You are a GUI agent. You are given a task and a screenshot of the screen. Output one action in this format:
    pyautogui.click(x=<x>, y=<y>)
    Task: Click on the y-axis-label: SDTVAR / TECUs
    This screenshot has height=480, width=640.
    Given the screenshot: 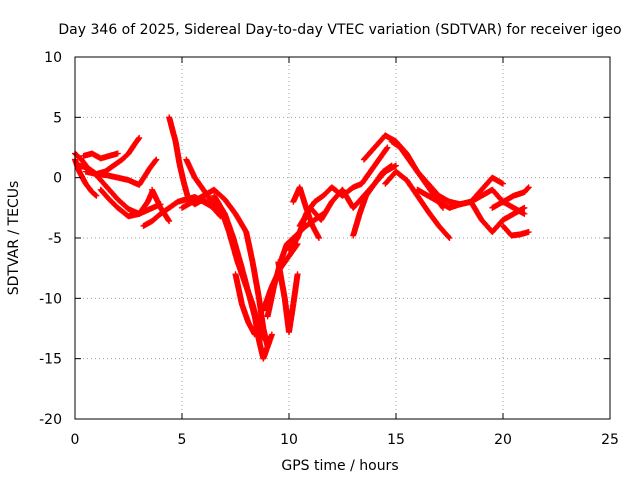 What is the action you would take?
    pyautogui.click(x=14, y=238)
    